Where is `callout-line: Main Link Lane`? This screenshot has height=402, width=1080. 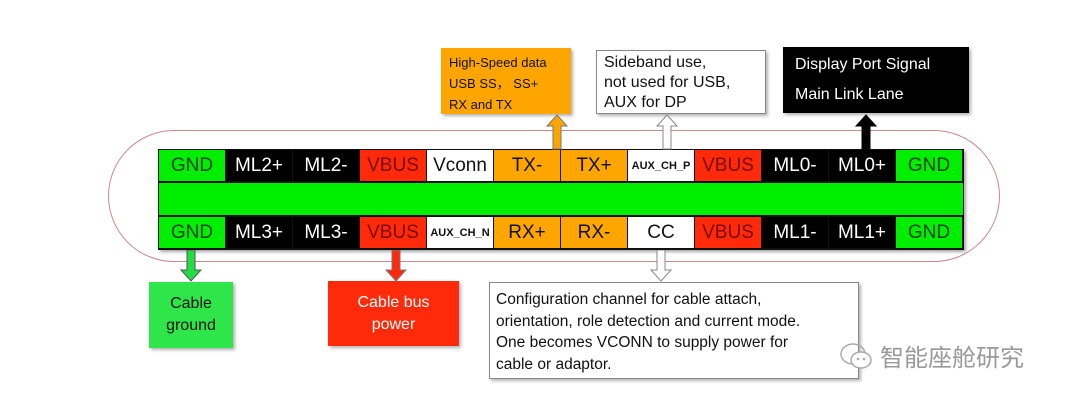
callout-line: Main Link Lane is located at coordinates (849, 94).